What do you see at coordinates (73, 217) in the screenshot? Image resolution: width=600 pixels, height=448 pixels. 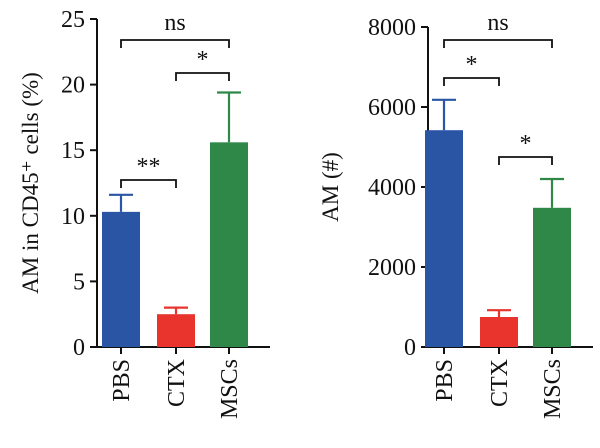 I see `y-tick-label: 10` at bounding box center [73, 217].